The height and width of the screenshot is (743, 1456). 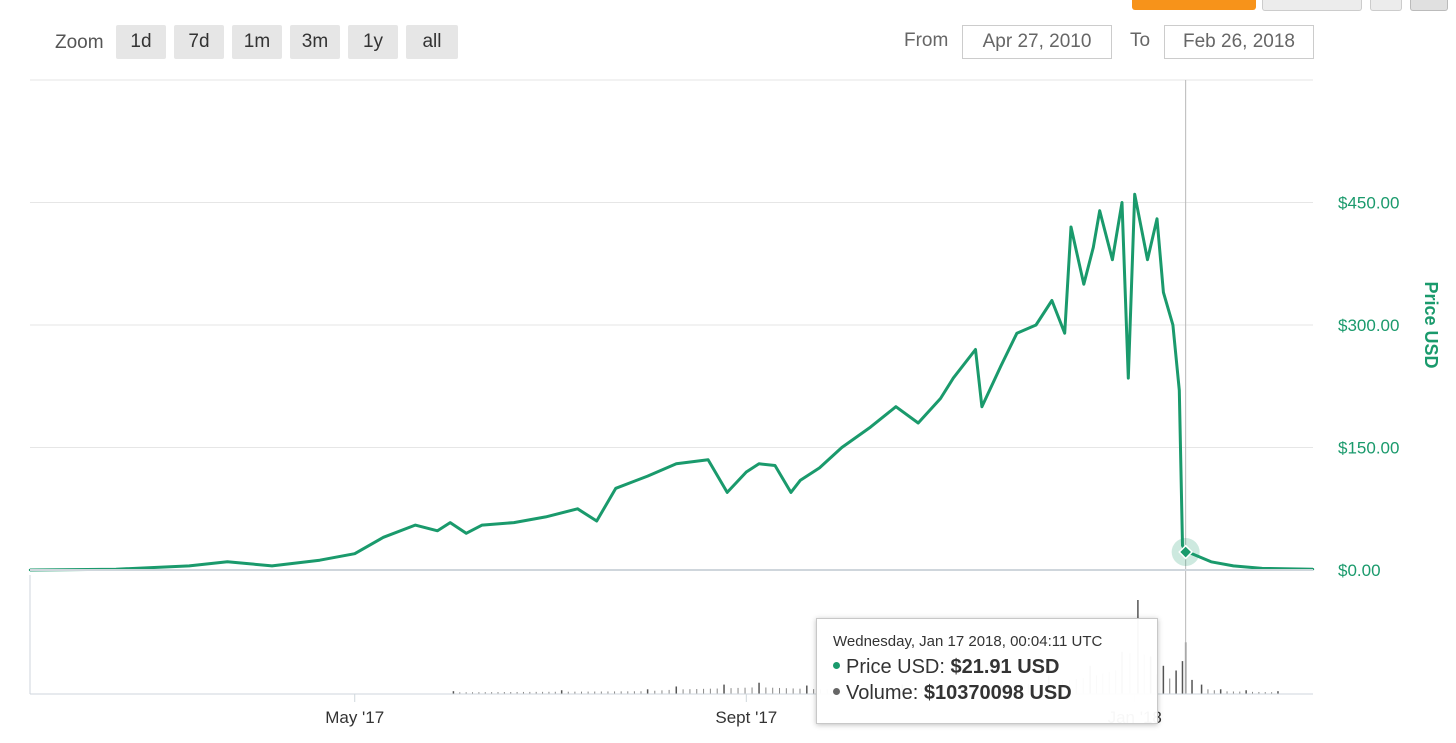 I want to click on tooltip-volume-value: $10370098 USD, so click(x=997, y=693).